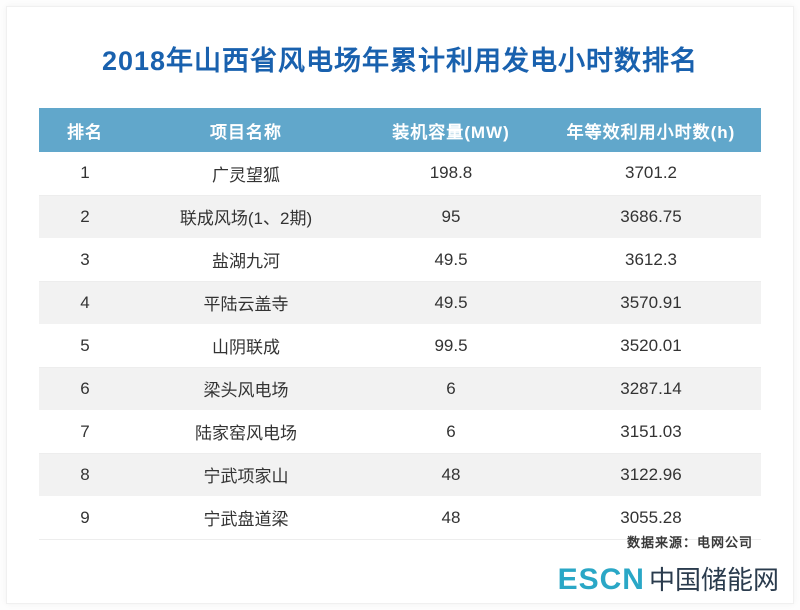  Describe the element at coordinates (85, 217) in the screenshot. I see `cell-rank: 2` at that location.